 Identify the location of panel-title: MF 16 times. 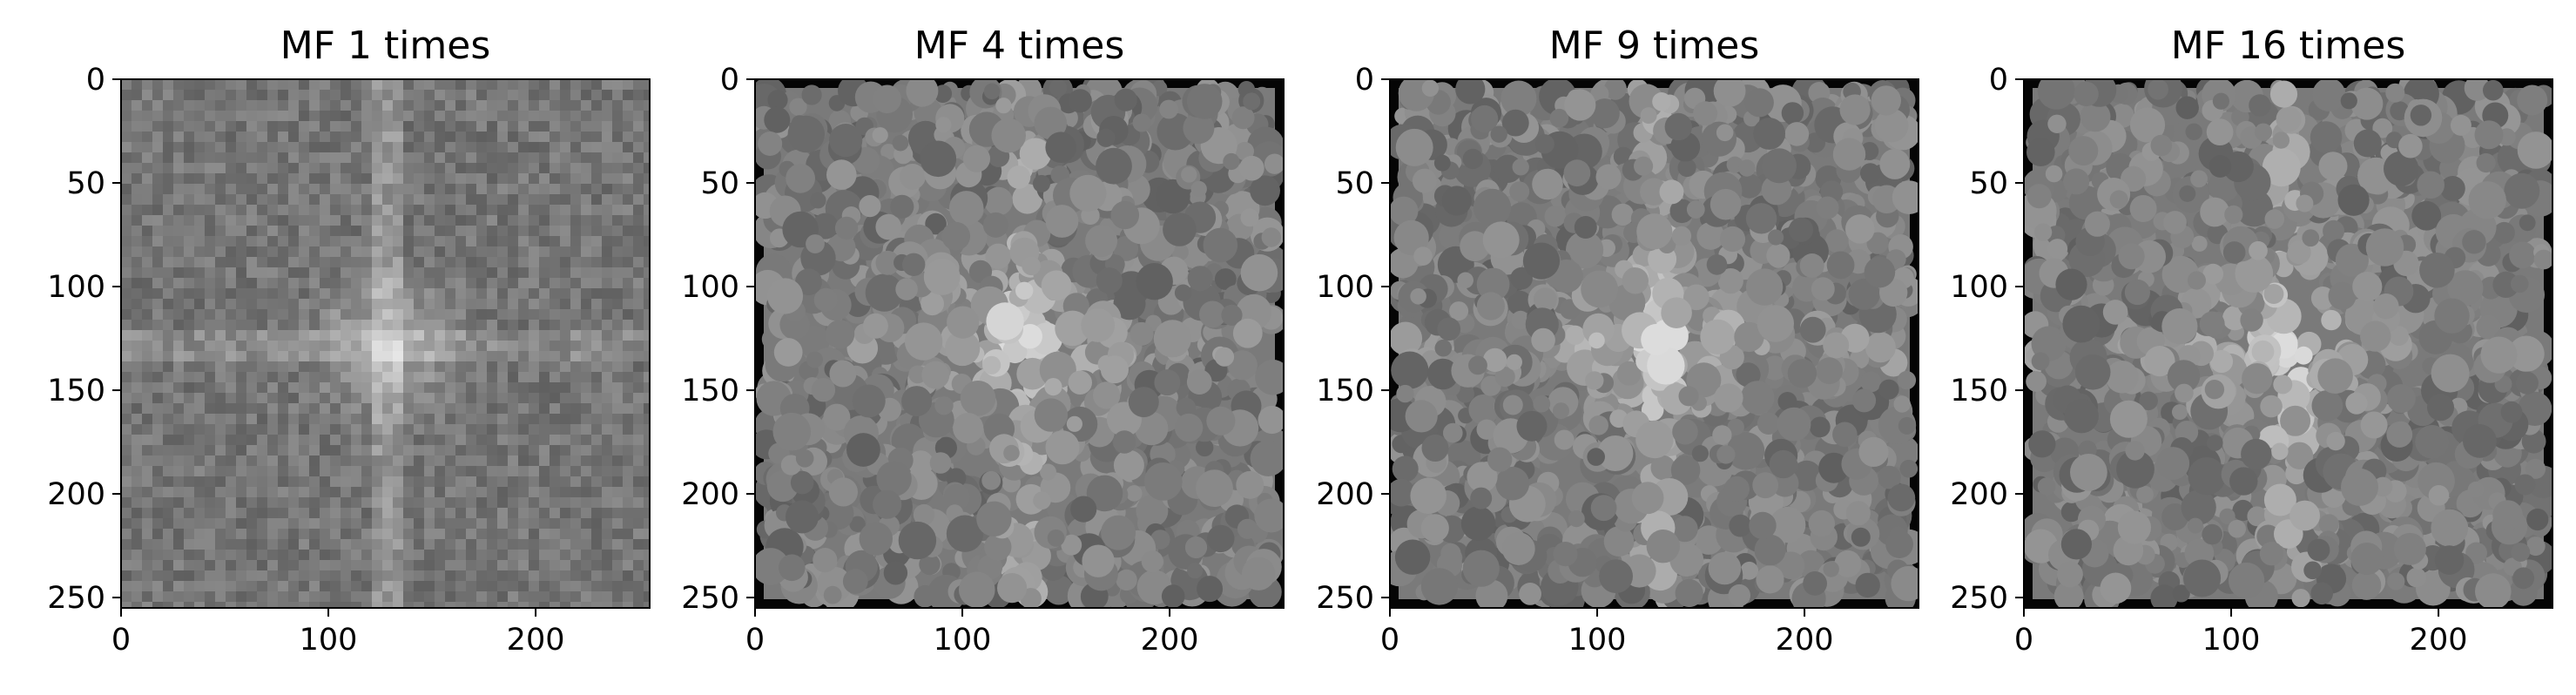
(2288, 46).